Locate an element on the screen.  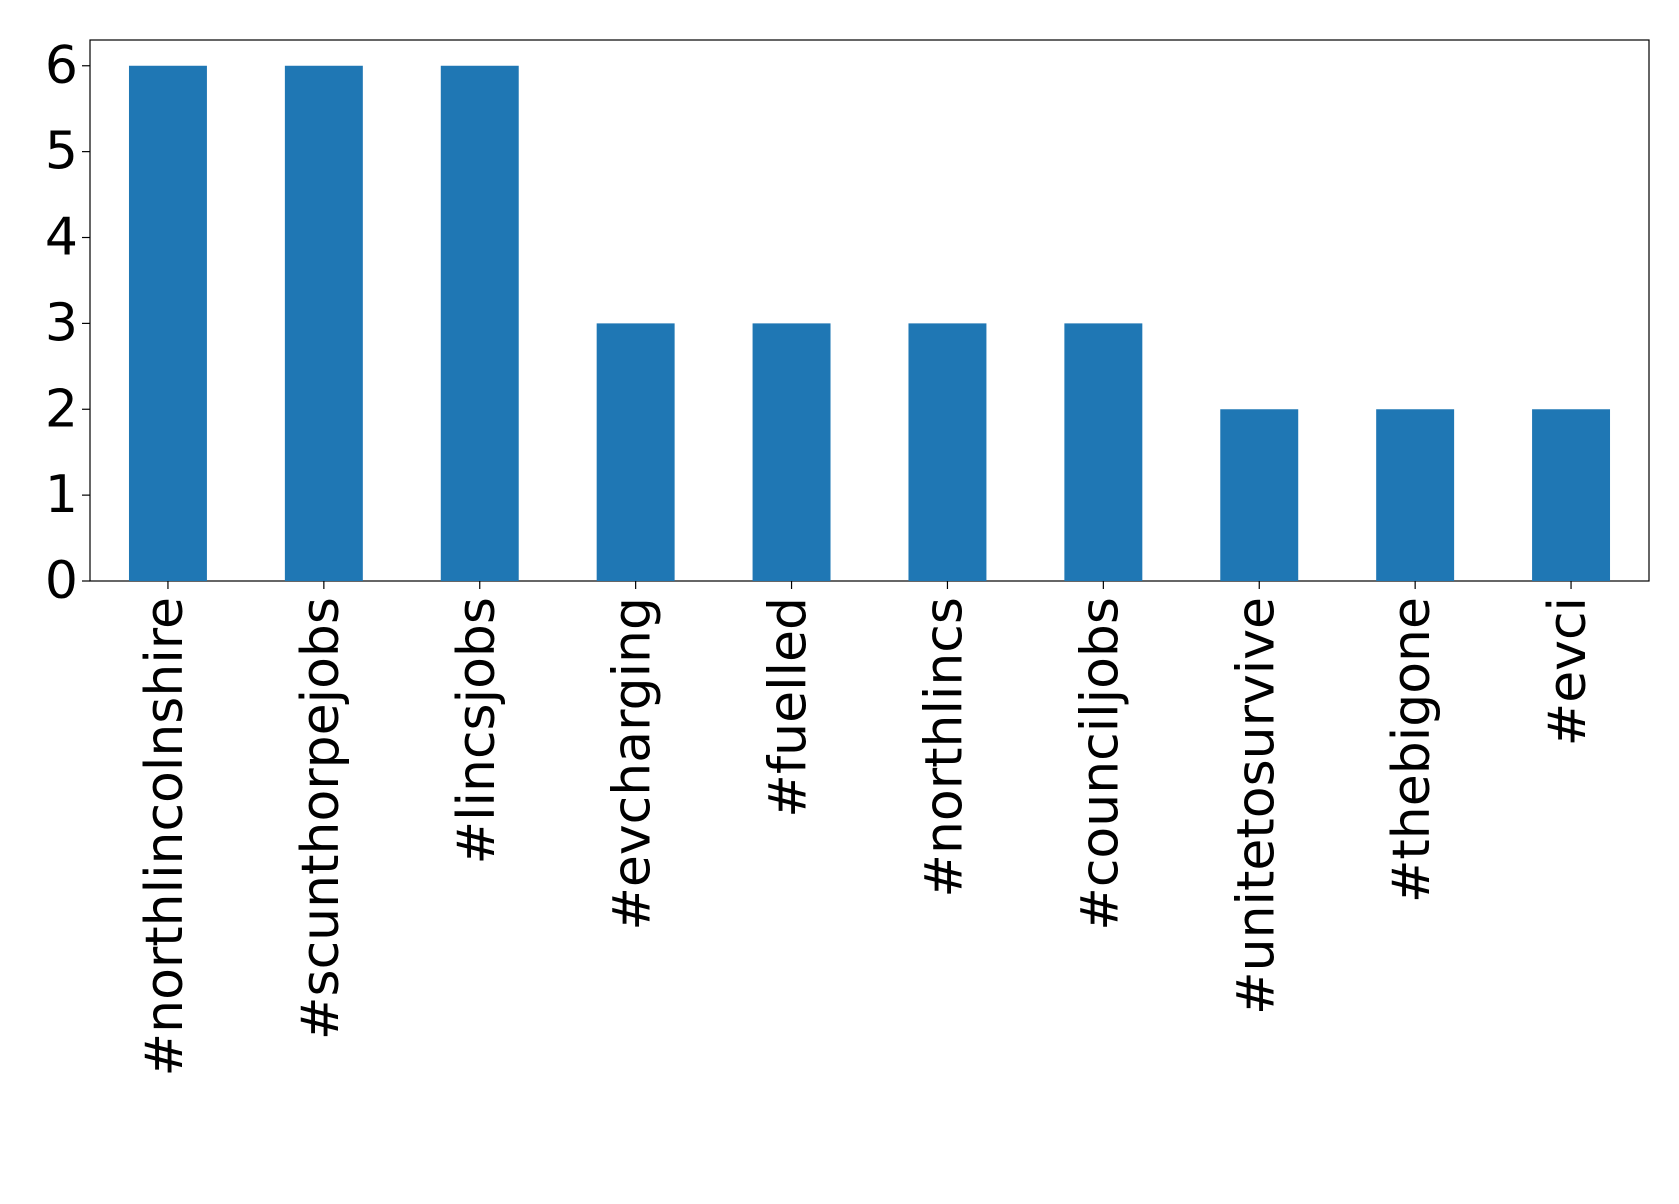
y-tick-label: 6 is located at coordinates (61, 66).